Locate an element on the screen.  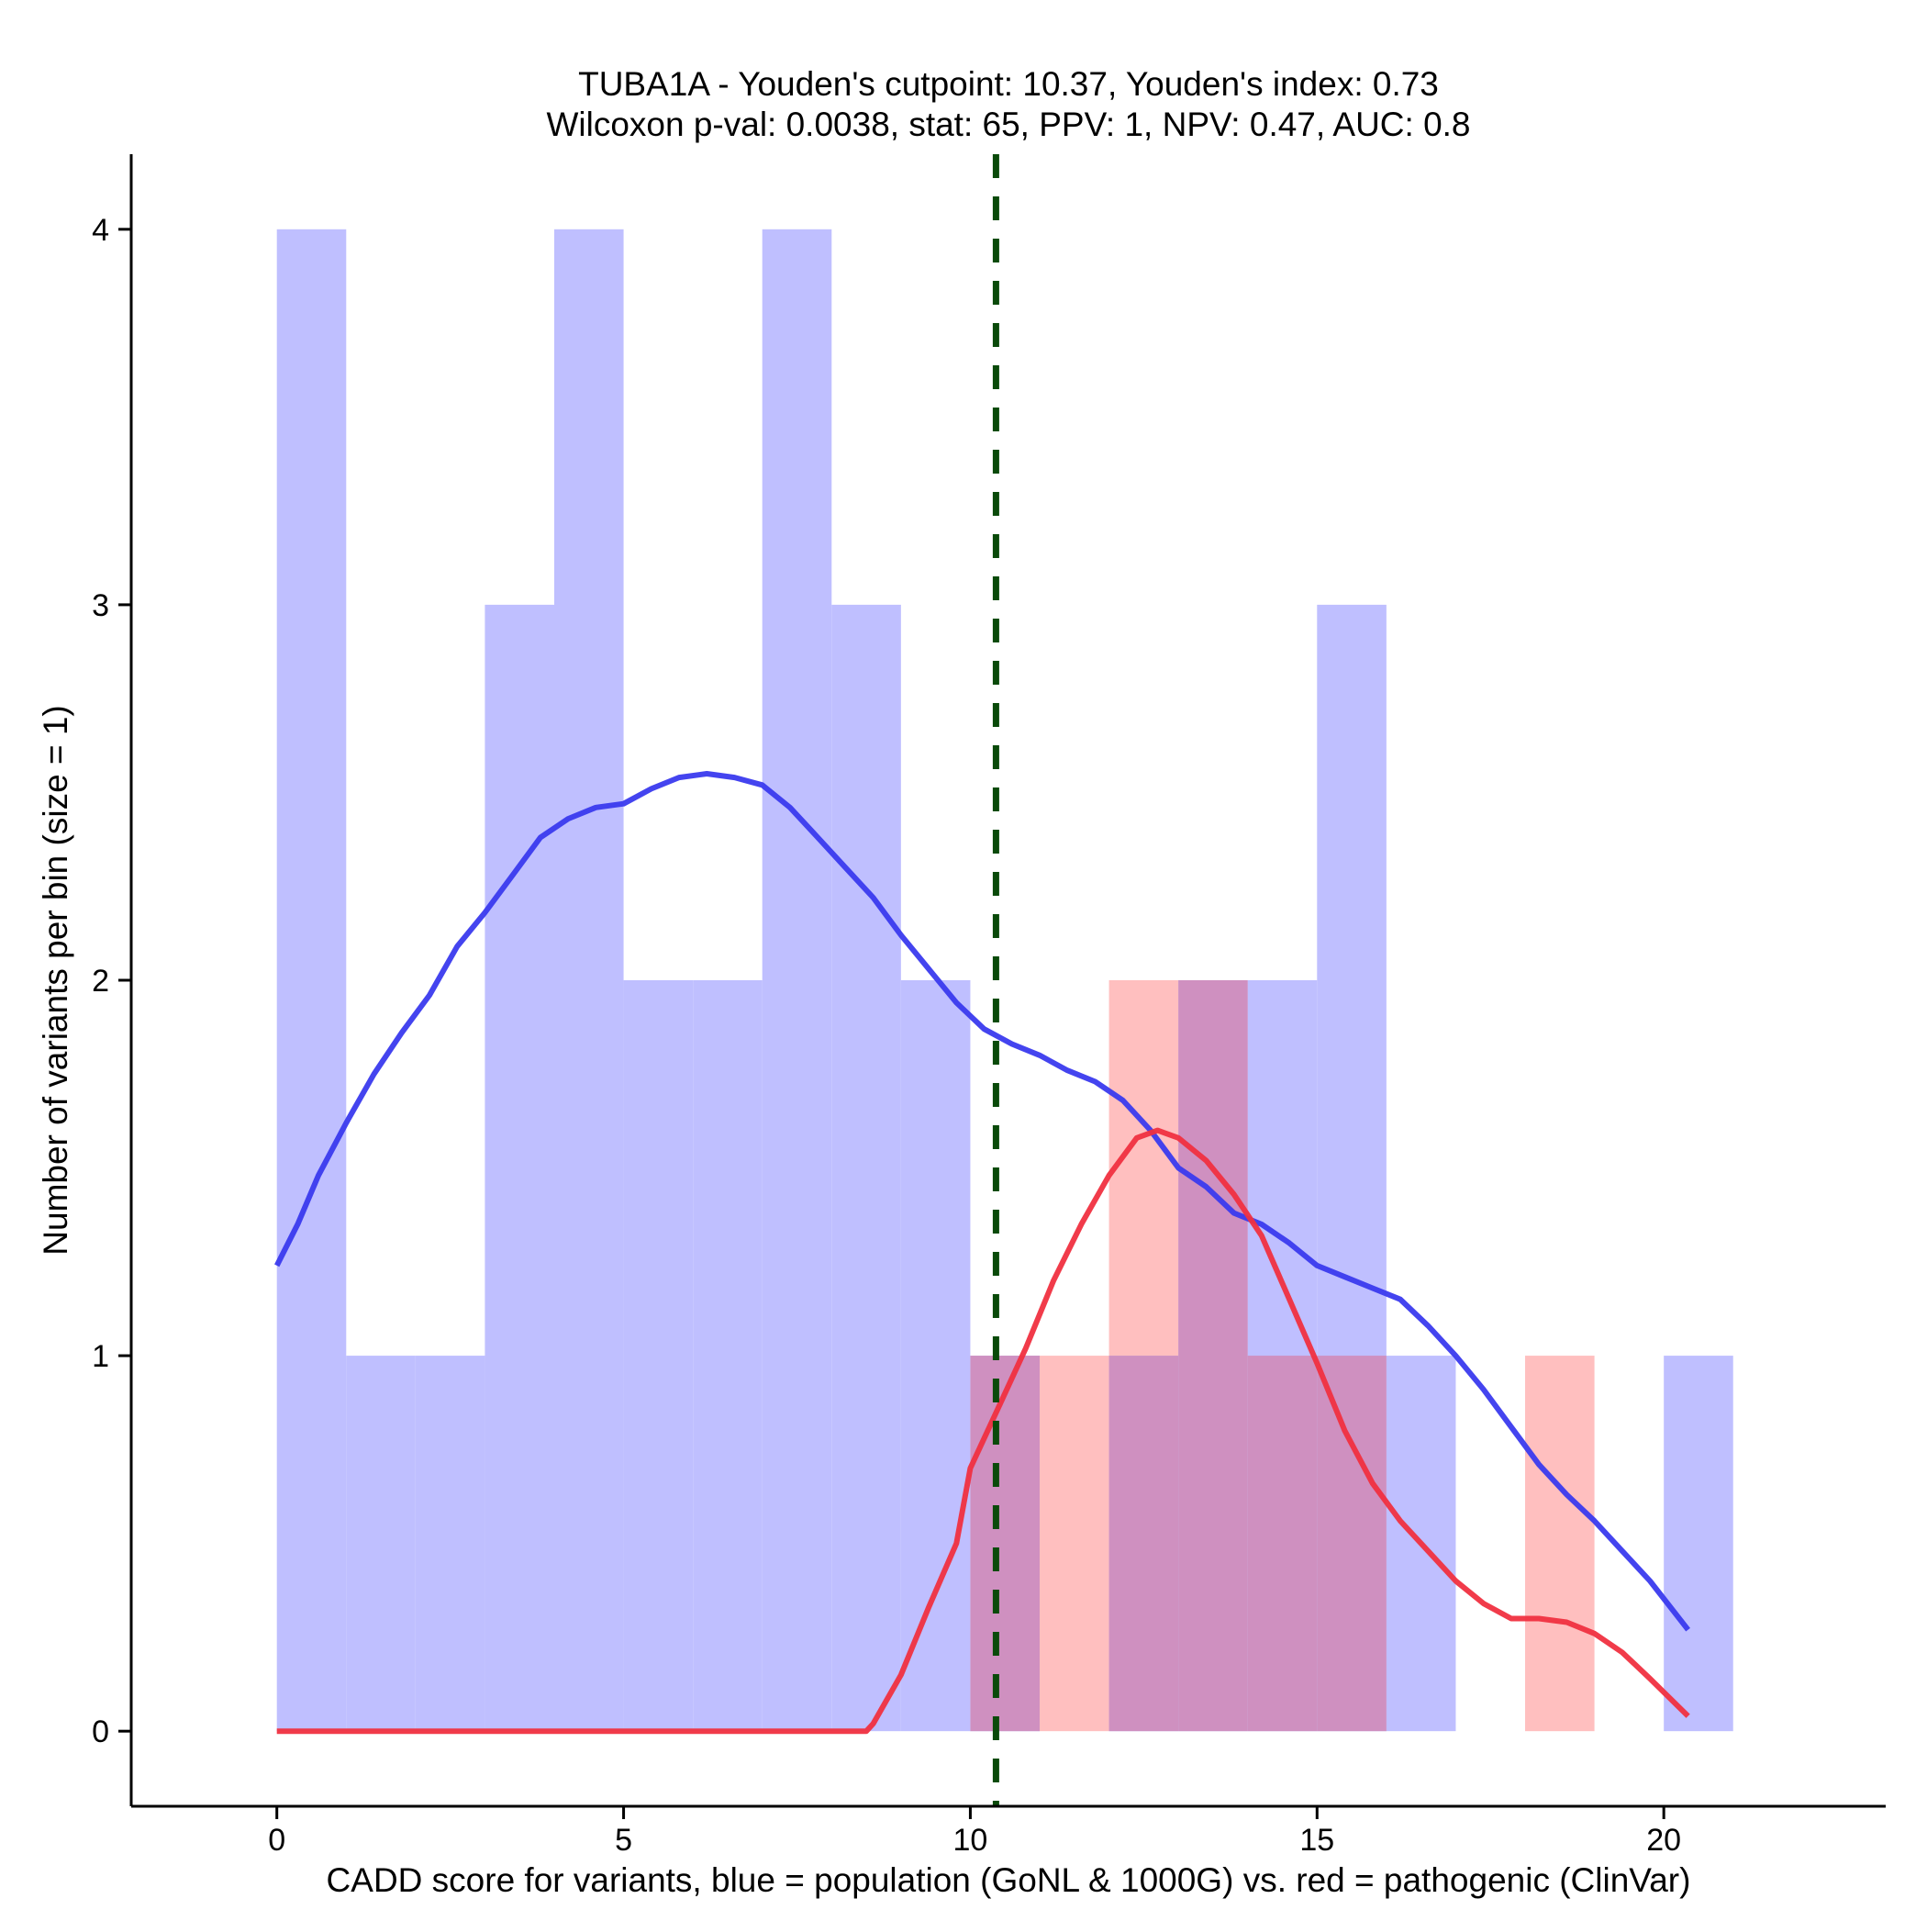
x-tick-label-20: 20 is located at coordinates (1663, 1840).